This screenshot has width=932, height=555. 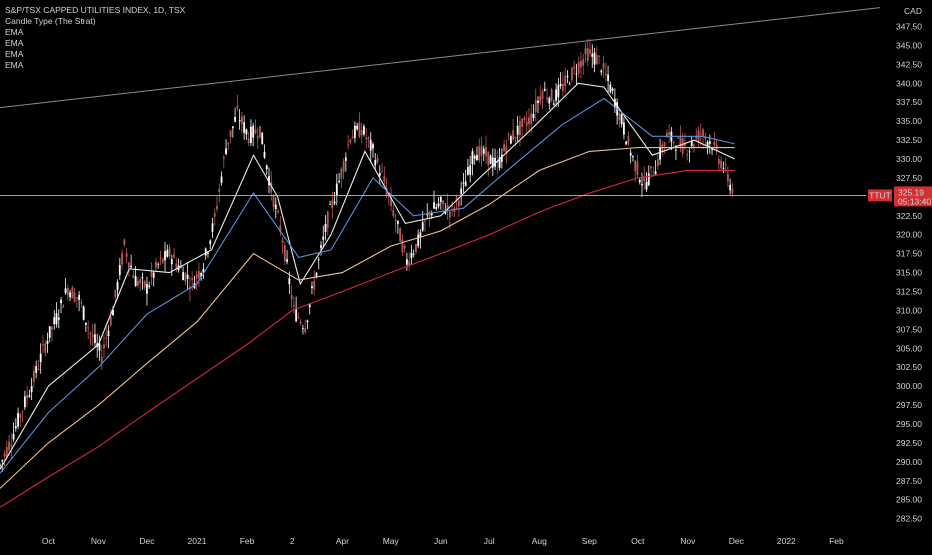 I want to click on y-tick-label: 347.50, so click(x=909, y=27).